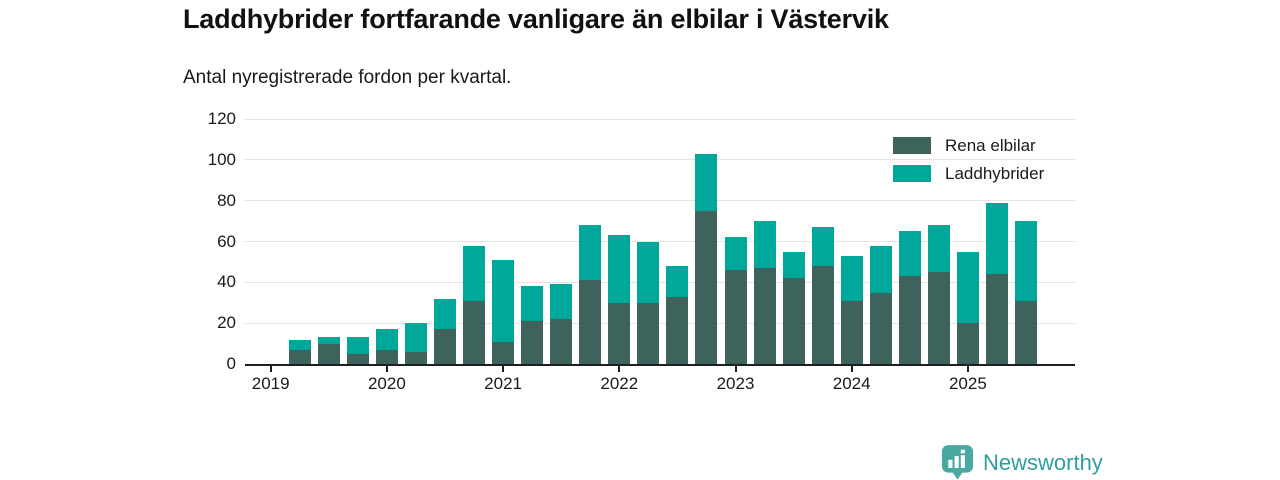 The width and height of the screenshot is (1280, 480). Describe the element at coordinates (995, 173) in the screenshot. I see `legend-label-laddhybrider: Laddhybrider` at that location.